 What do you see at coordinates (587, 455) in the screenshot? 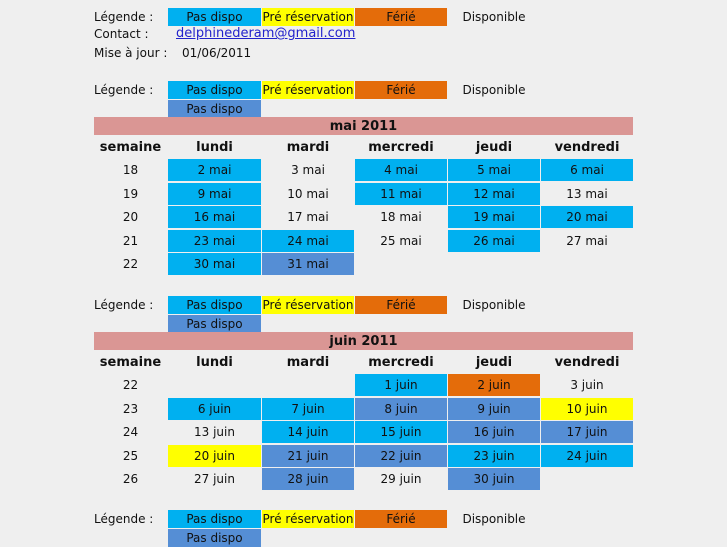
I see `day-cell: 24 juin` at bounding box center [587, 455].